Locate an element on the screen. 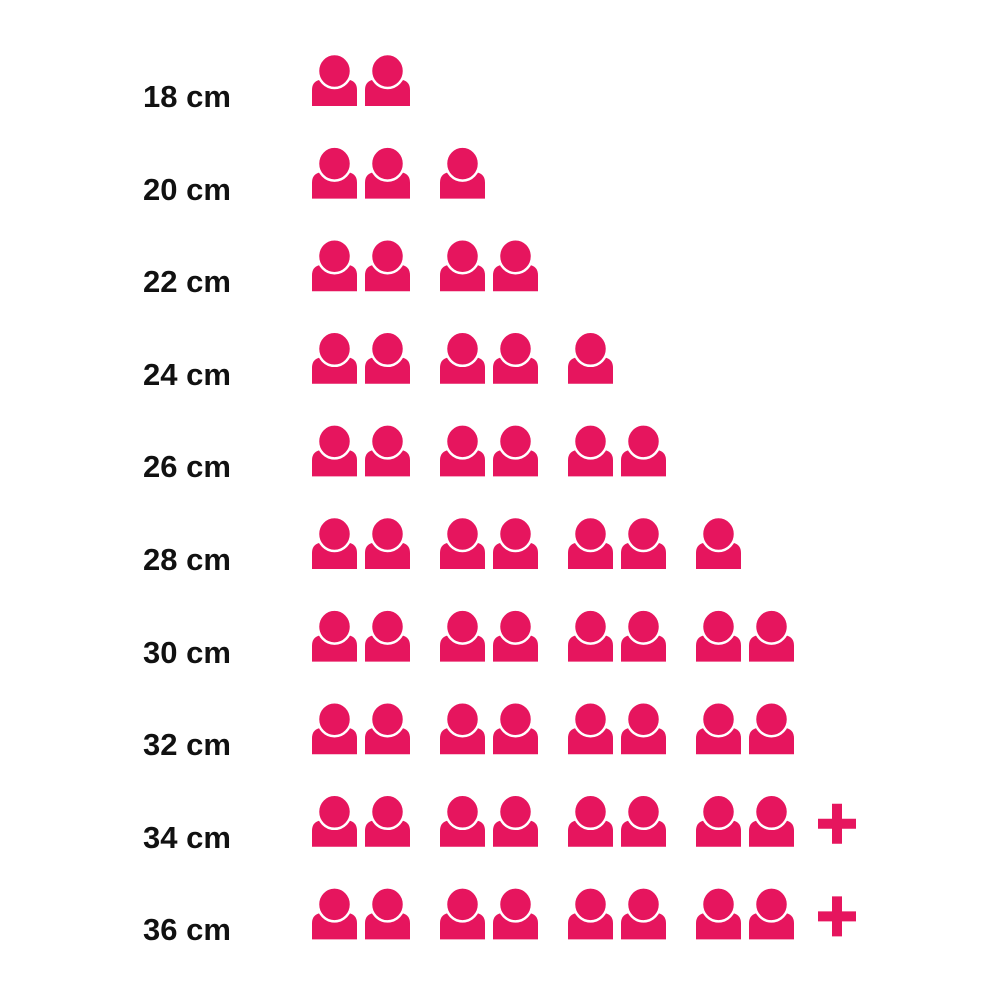  category-label: 26 cm is located at coordinates (187, 467).